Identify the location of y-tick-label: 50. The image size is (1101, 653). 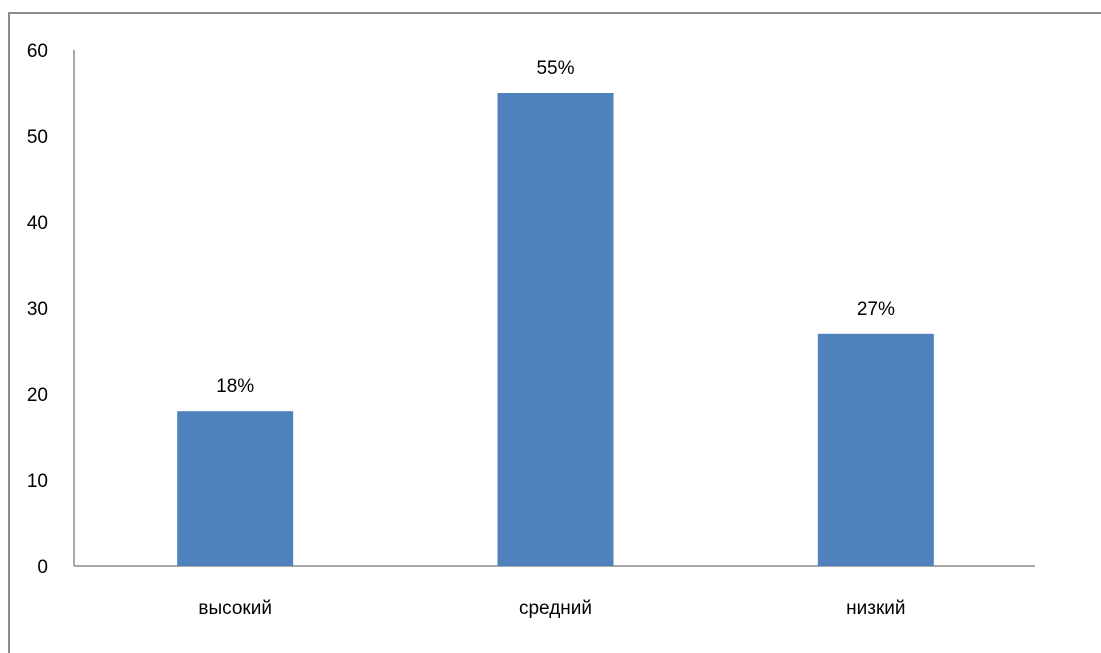
(37, 137).